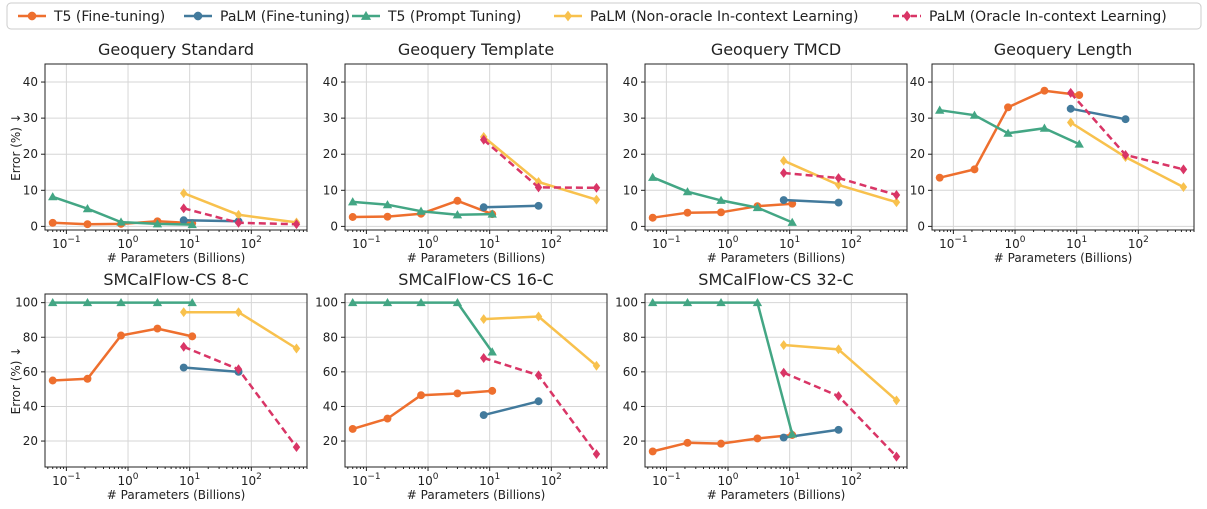  Describe the element at coordinates (568, 16) in the screenshot. I see `legend-marker` at that location.